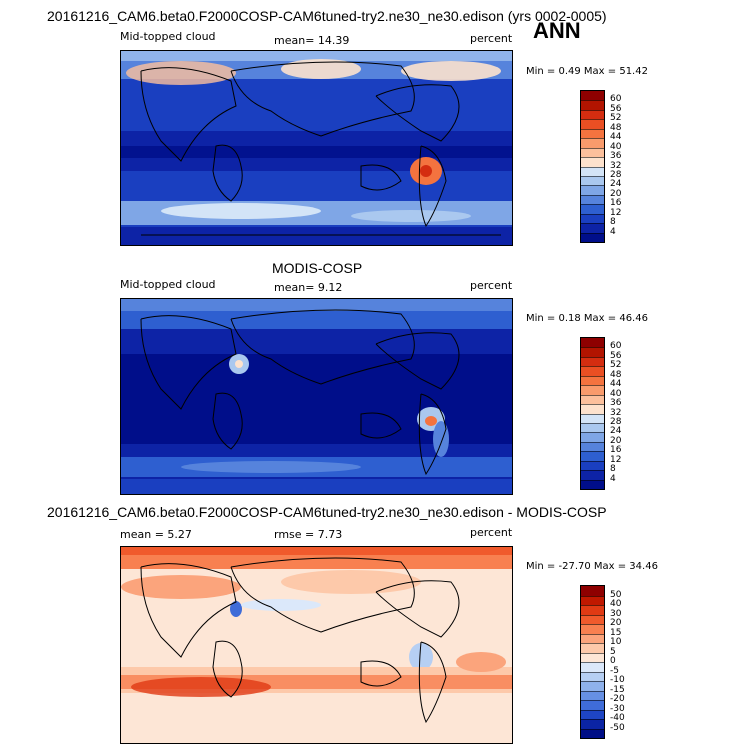 The width and height of the screenshot is (733, 754). I want to click on panel-obs-mean: mean= 9.12, so click(308, 287).